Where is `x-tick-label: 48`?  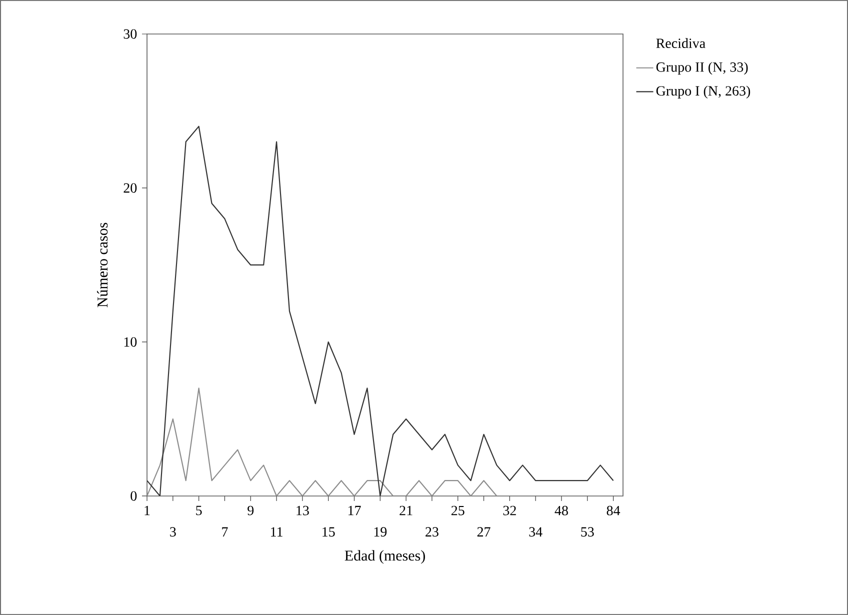
x-tick-label: 48 is located at coordinates (561, 511).